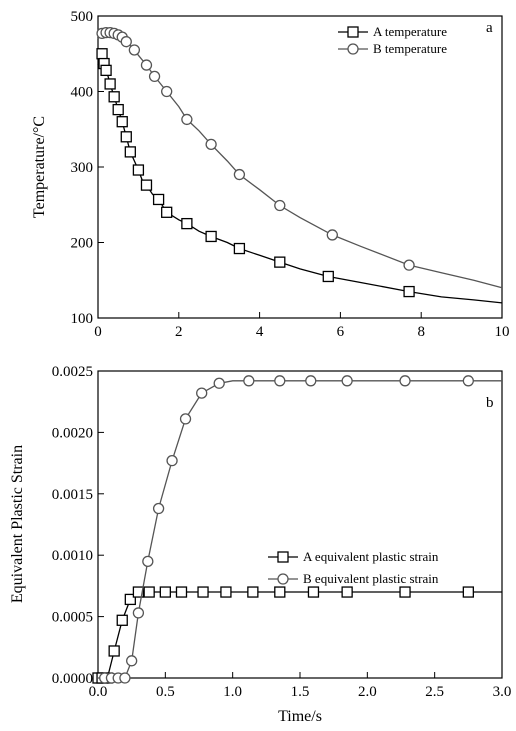 The image size is (516, 731). Describe the element at coordinates (72, 433) in the screenshot. I see `y-tick-label: 0.0020` at that location.